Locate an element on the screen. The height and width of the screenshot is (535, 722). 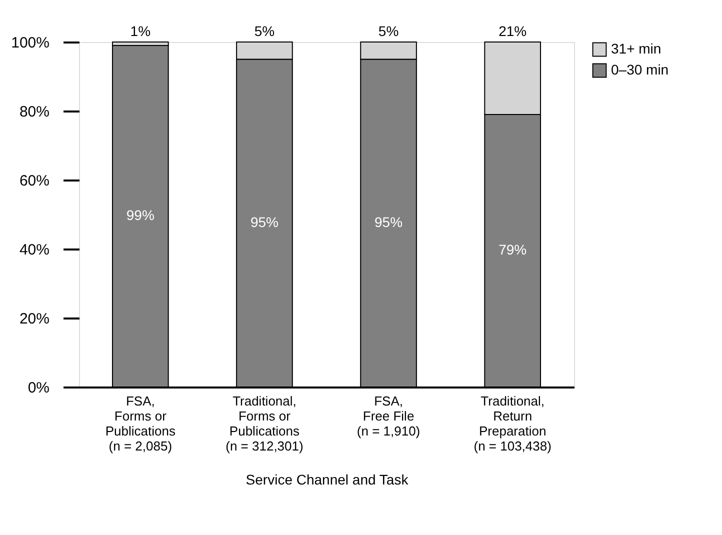
data-label: 79% is located at coordinates (512, 250).